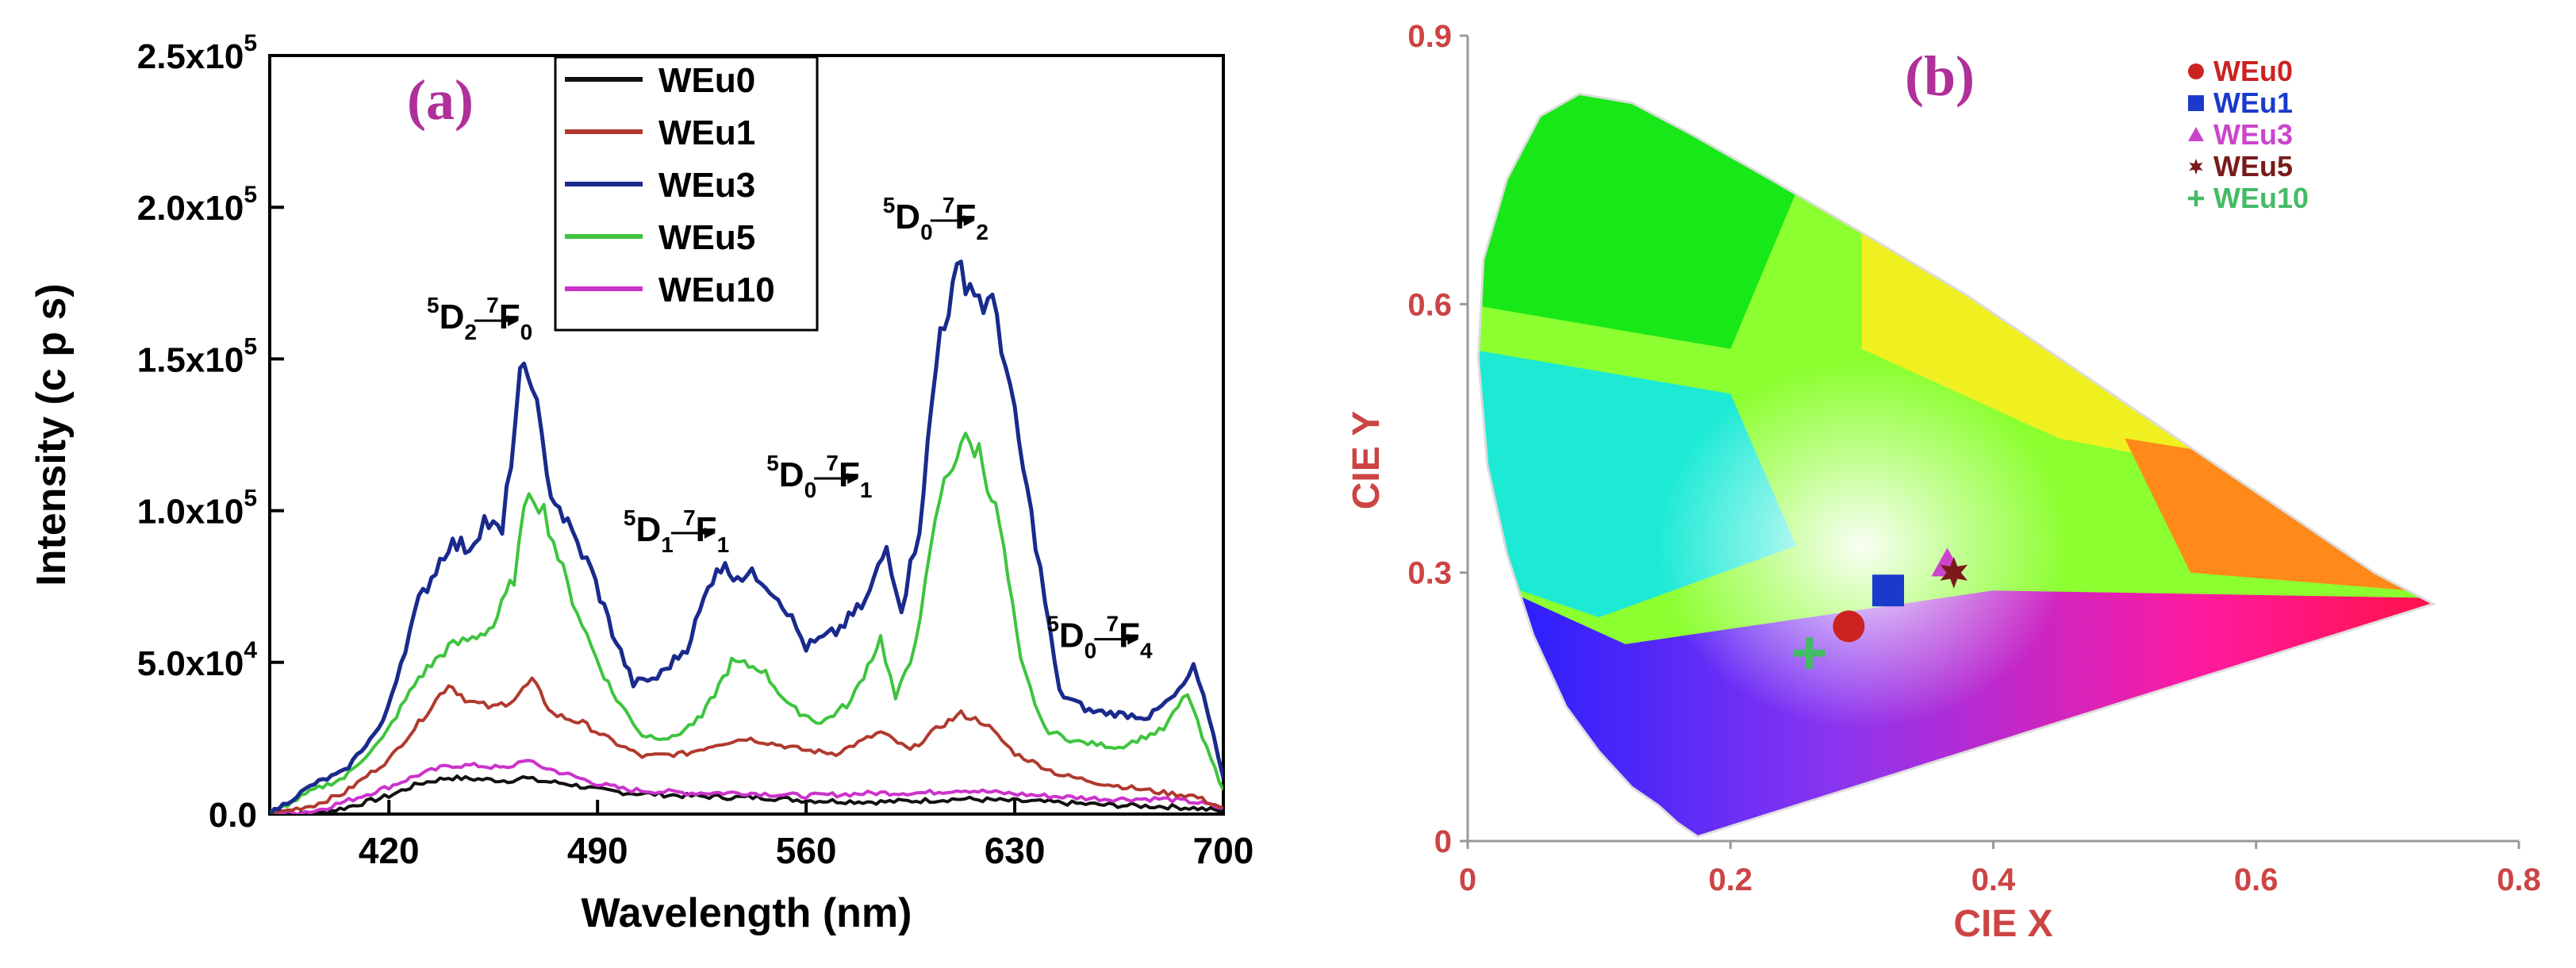 The image size is (2576, 968). What do you see at coordinates (1223, 850) in the screenshot?
I see `a-xtick-label: 700` at bounding box center [1223, 850].